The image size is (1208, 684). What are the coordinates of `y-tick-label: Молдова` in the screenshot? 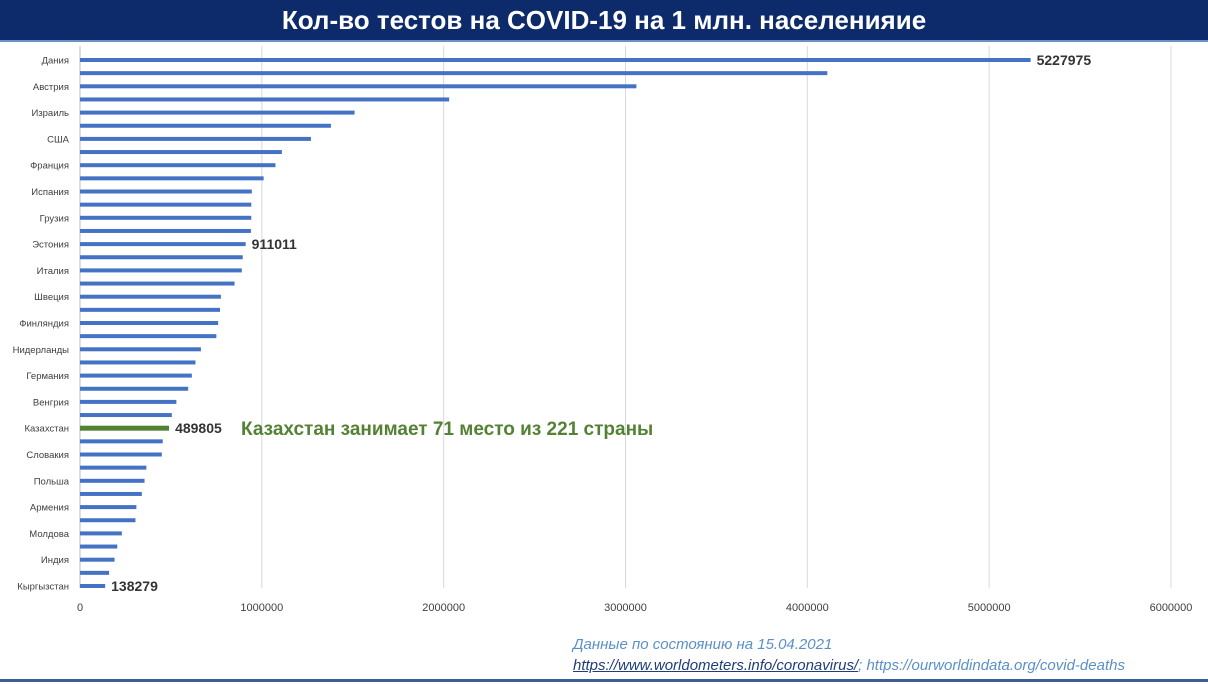 It's located at (49, 534).